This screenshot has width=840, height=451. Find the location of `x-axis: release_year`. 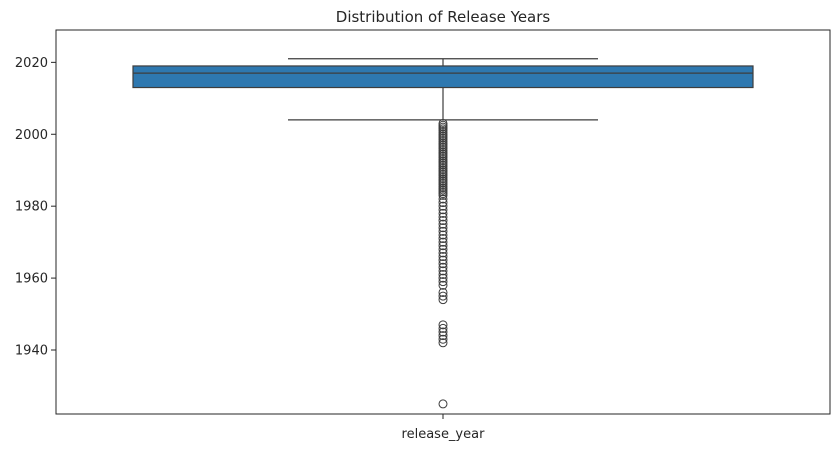

x-axis: release_year is located at coordinates (444, 428).